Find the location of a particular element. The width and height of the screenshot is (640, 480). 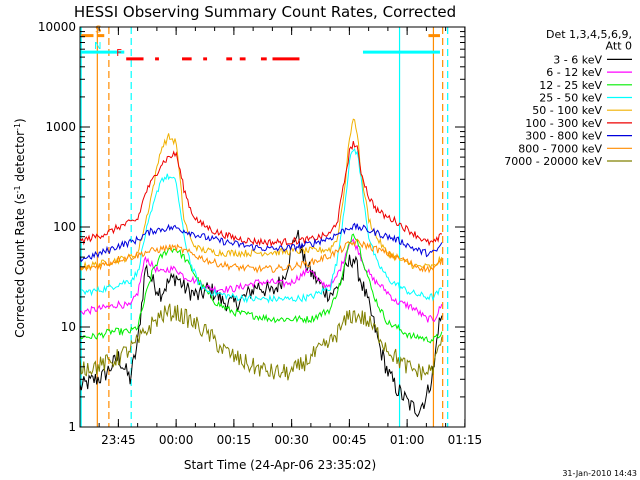

legend-label-6: 300 - 800 keV is located at coordinates (563, 136).